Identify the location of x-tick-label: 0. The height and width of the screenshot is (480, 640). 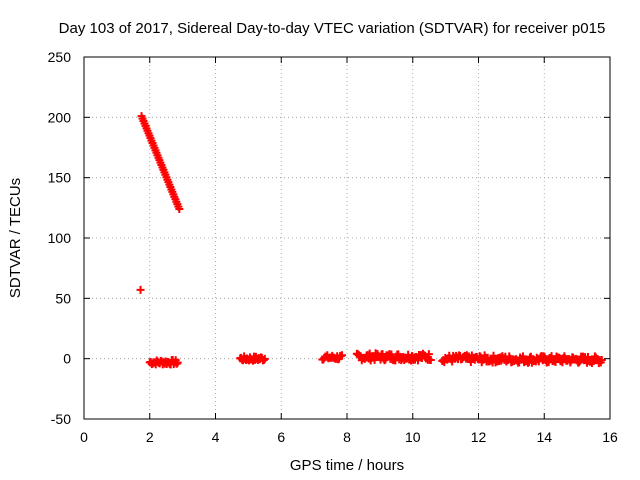
(84, 437).